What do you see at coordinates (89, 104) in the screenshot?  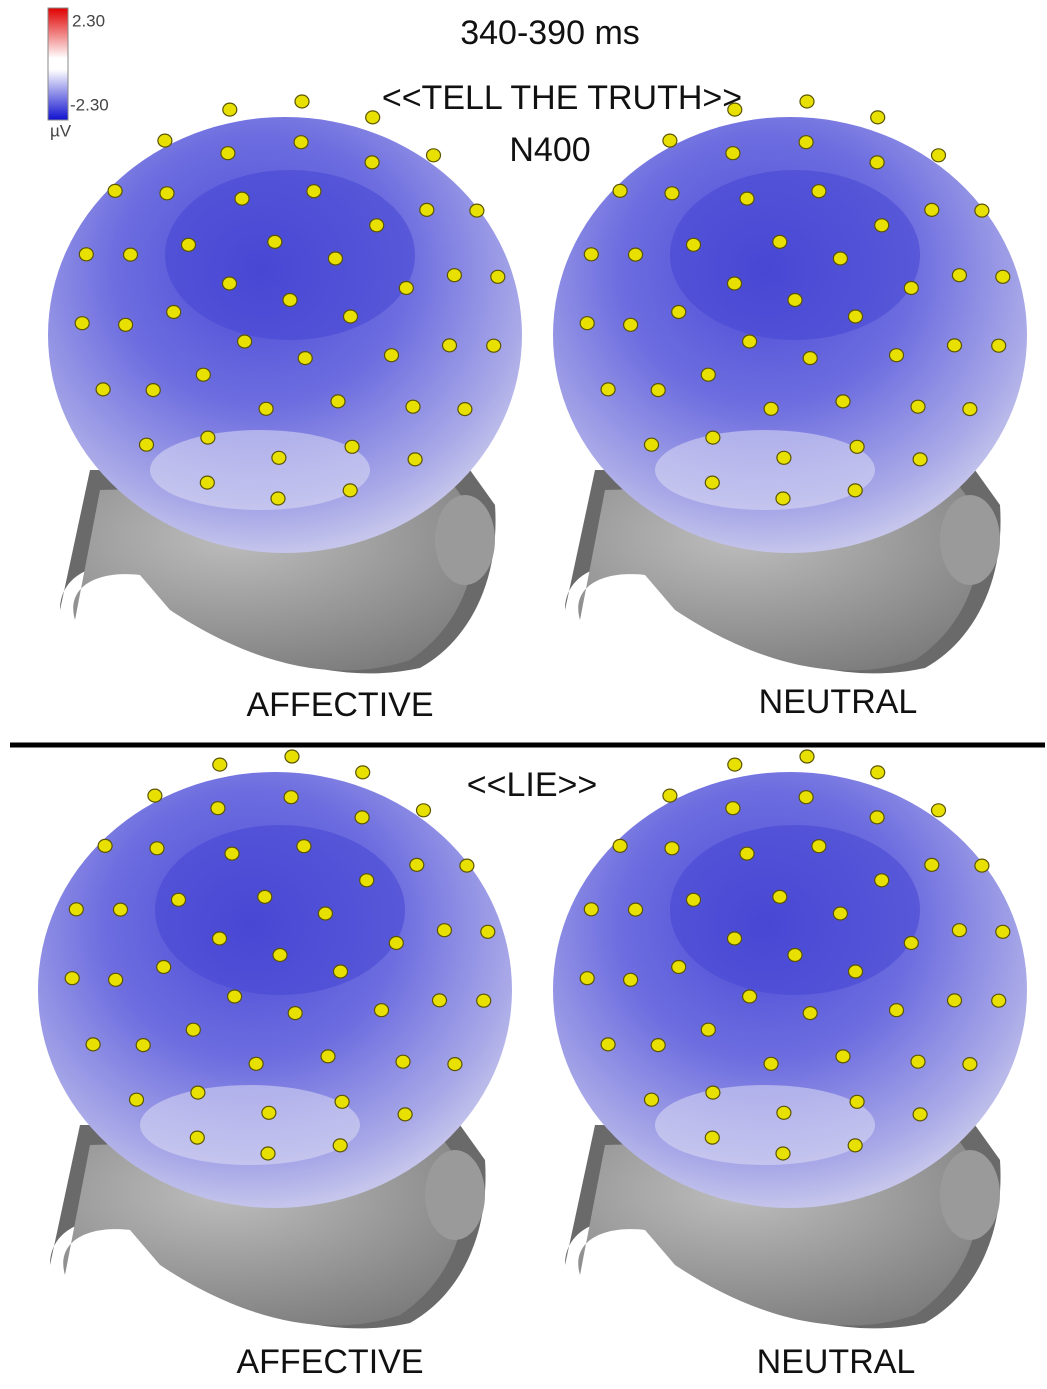 I see `colorbar-min: -2.30` at bounding box center [89, 104].